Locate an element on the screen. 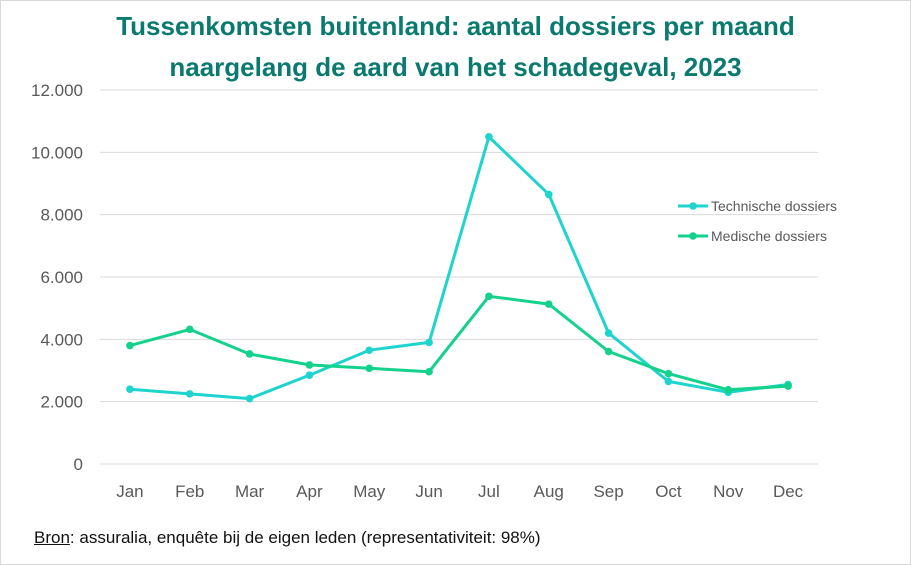 This screenshot has width=911, height=565. x-tick-label: Jun is located at coordinates (428, 491).